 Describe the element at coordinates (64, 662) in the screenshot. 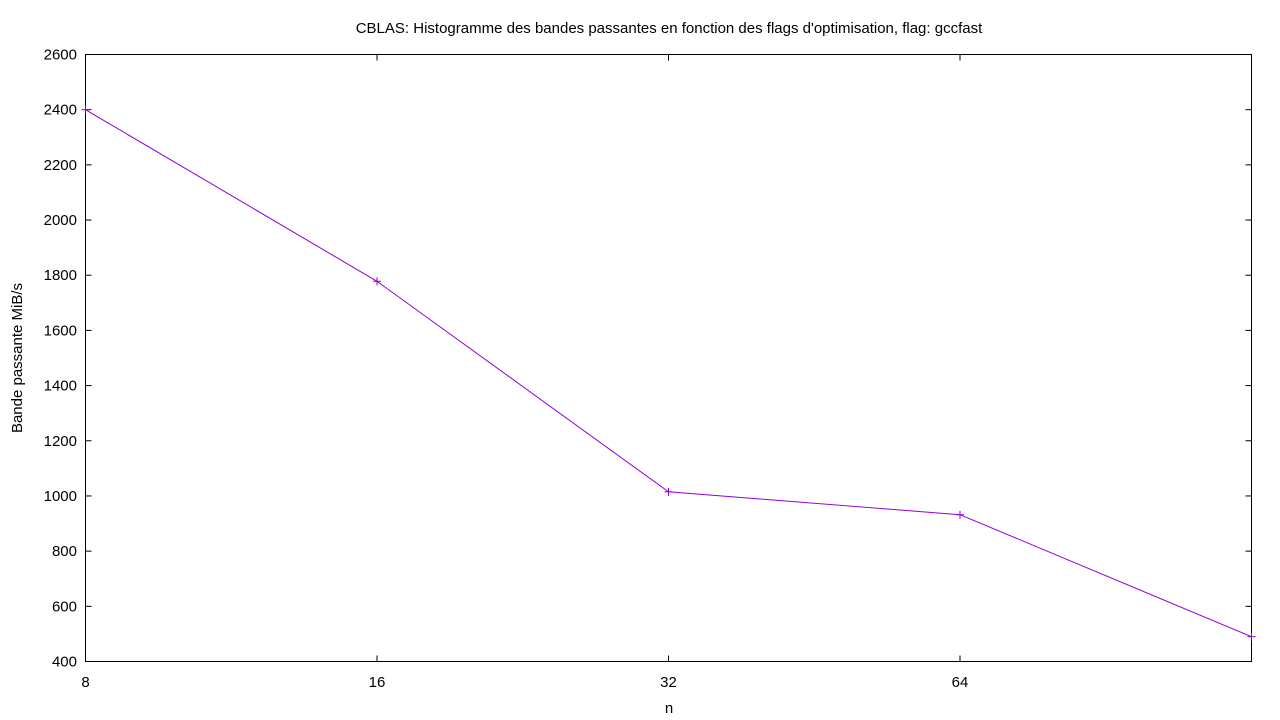

I see `y-tick-label: 400` at that location.